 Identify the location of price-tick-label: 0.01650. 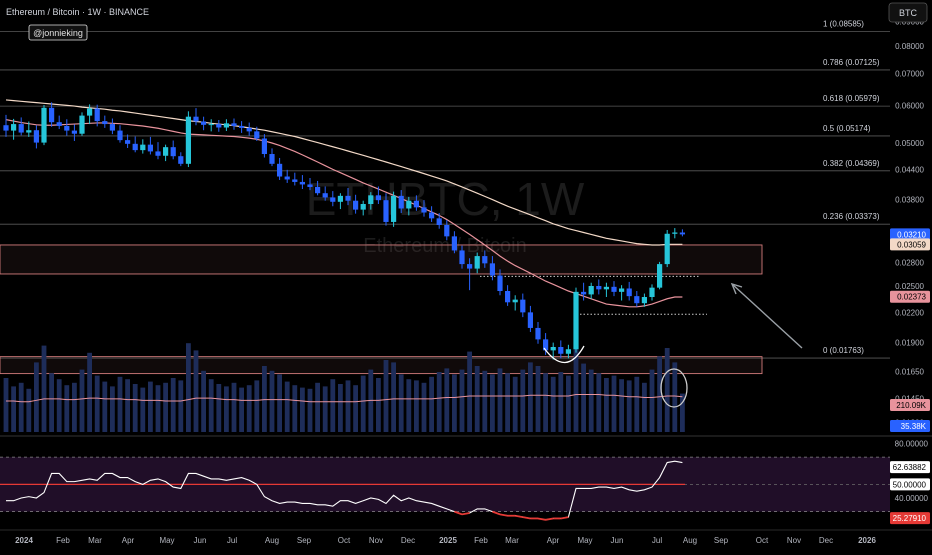
(909, 372).